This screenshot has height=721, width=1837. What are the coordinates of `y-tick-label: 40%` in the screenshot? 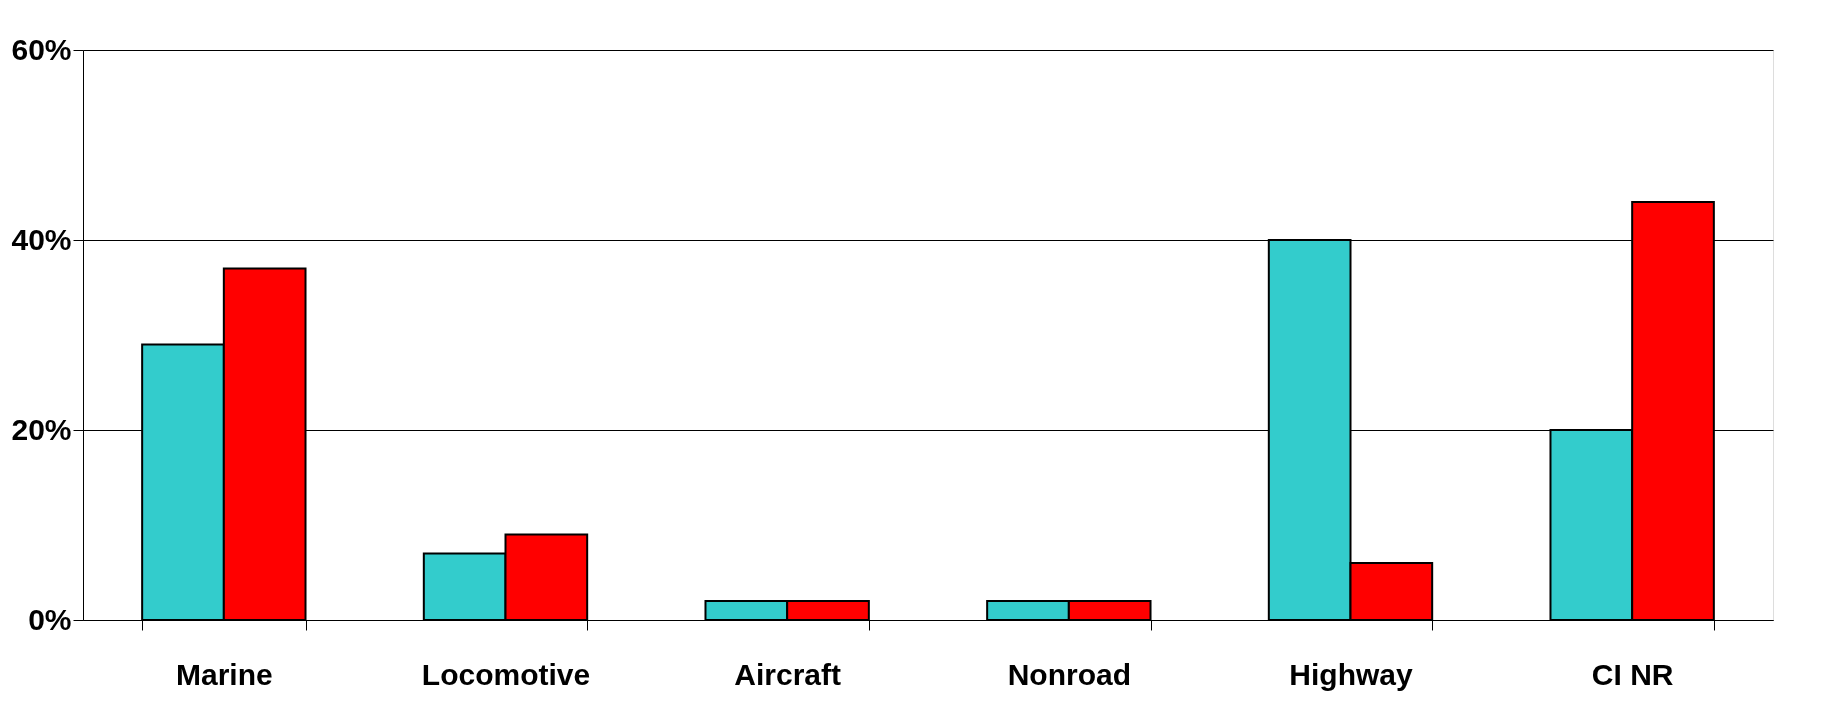 It's located at (41, 239).